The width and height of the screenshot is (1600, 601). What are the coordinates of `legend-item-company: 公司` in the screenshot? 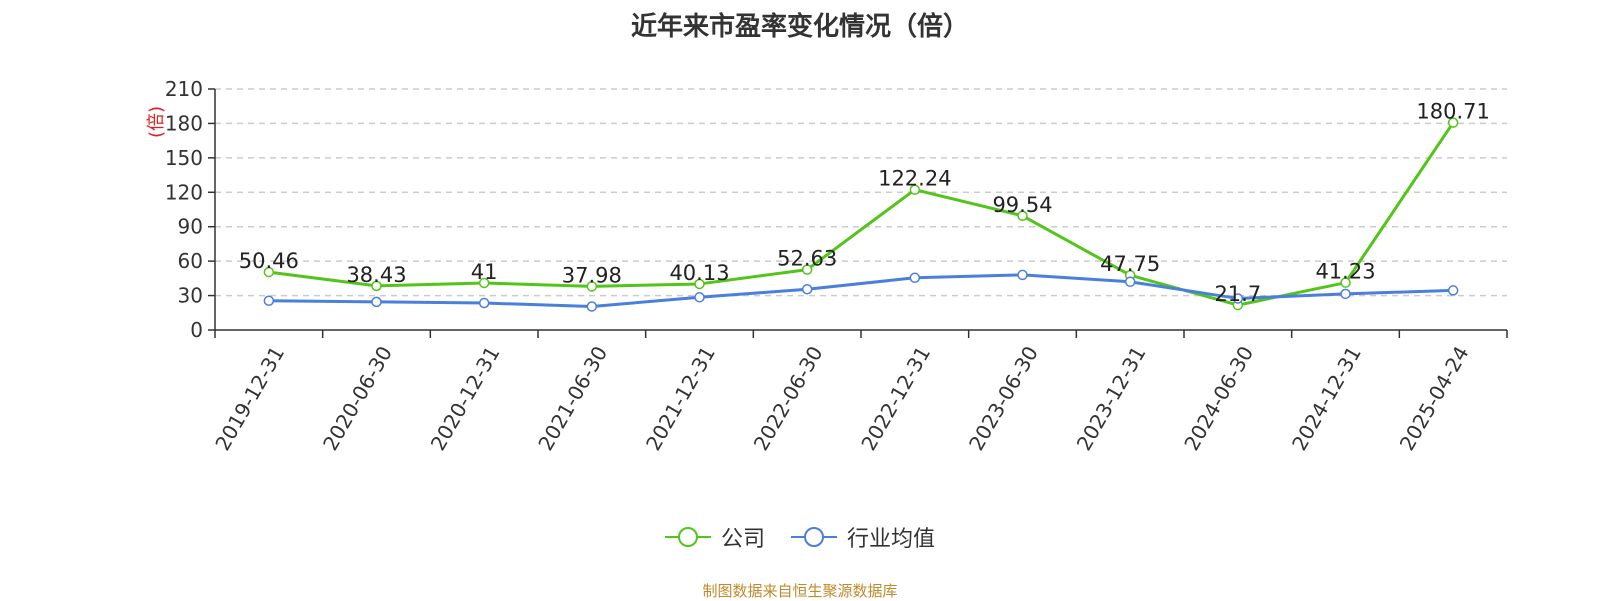 It's located at (714, 537).